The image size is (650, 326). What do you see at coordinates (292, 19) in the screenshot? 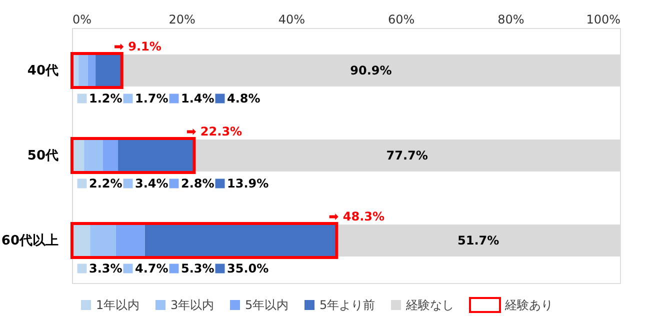
I see `x-tick-label: 40%` at bounding box center [292, 19].